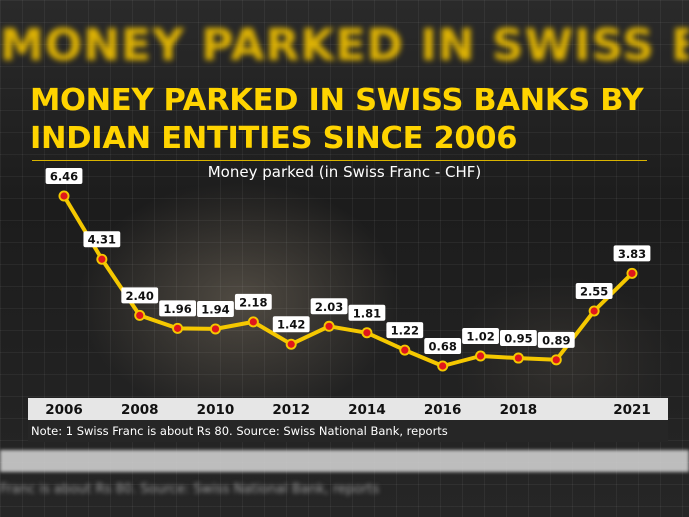 The height and width of the screenshot is (517, 689). I want to click on data-label: 1.22, so click(405, 331).